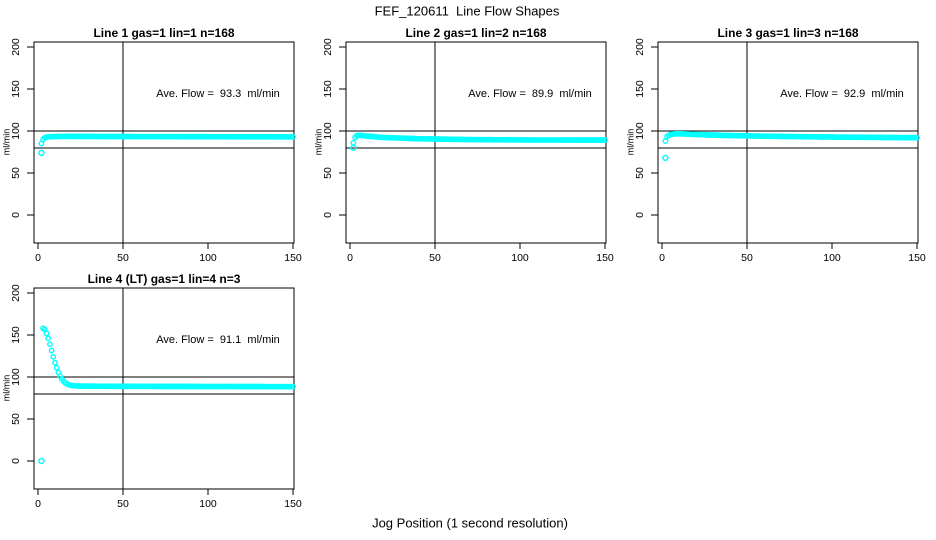  I want to click on panel-2-title: Line 2 gas=1 lin=2 n=168, so click(476, 33).